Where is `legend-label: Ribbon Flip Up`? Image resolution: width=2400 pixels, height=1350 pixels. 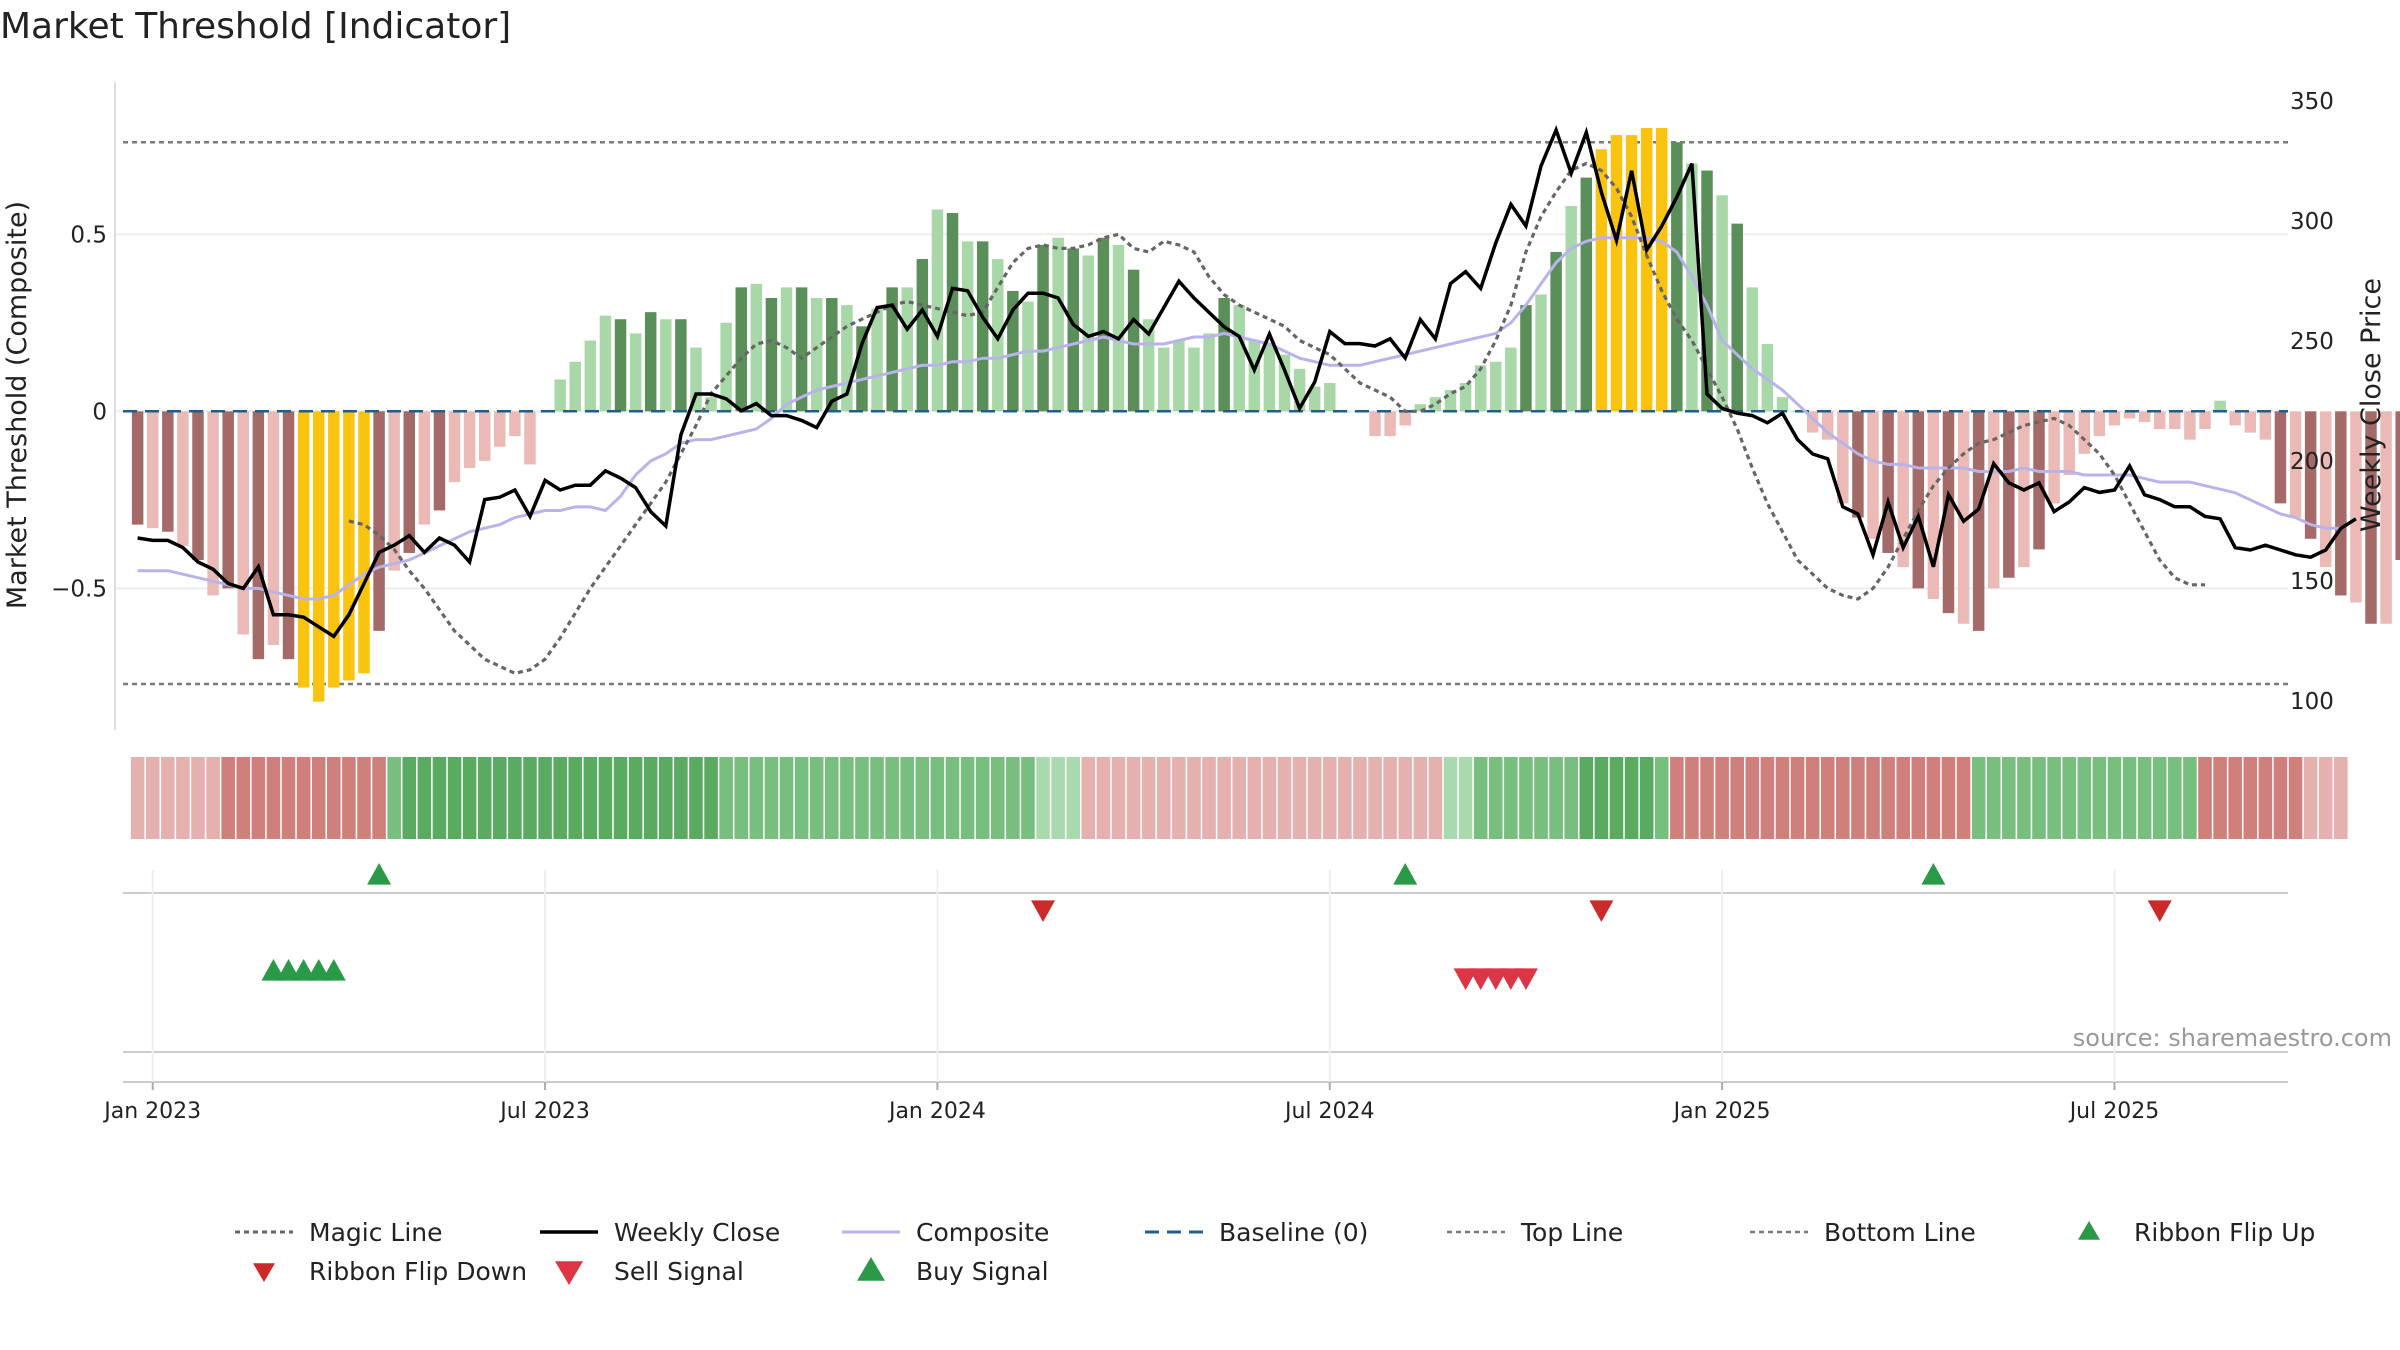 legend-label: Ribbon Flip Up is located at coordinates (2224, 1232).